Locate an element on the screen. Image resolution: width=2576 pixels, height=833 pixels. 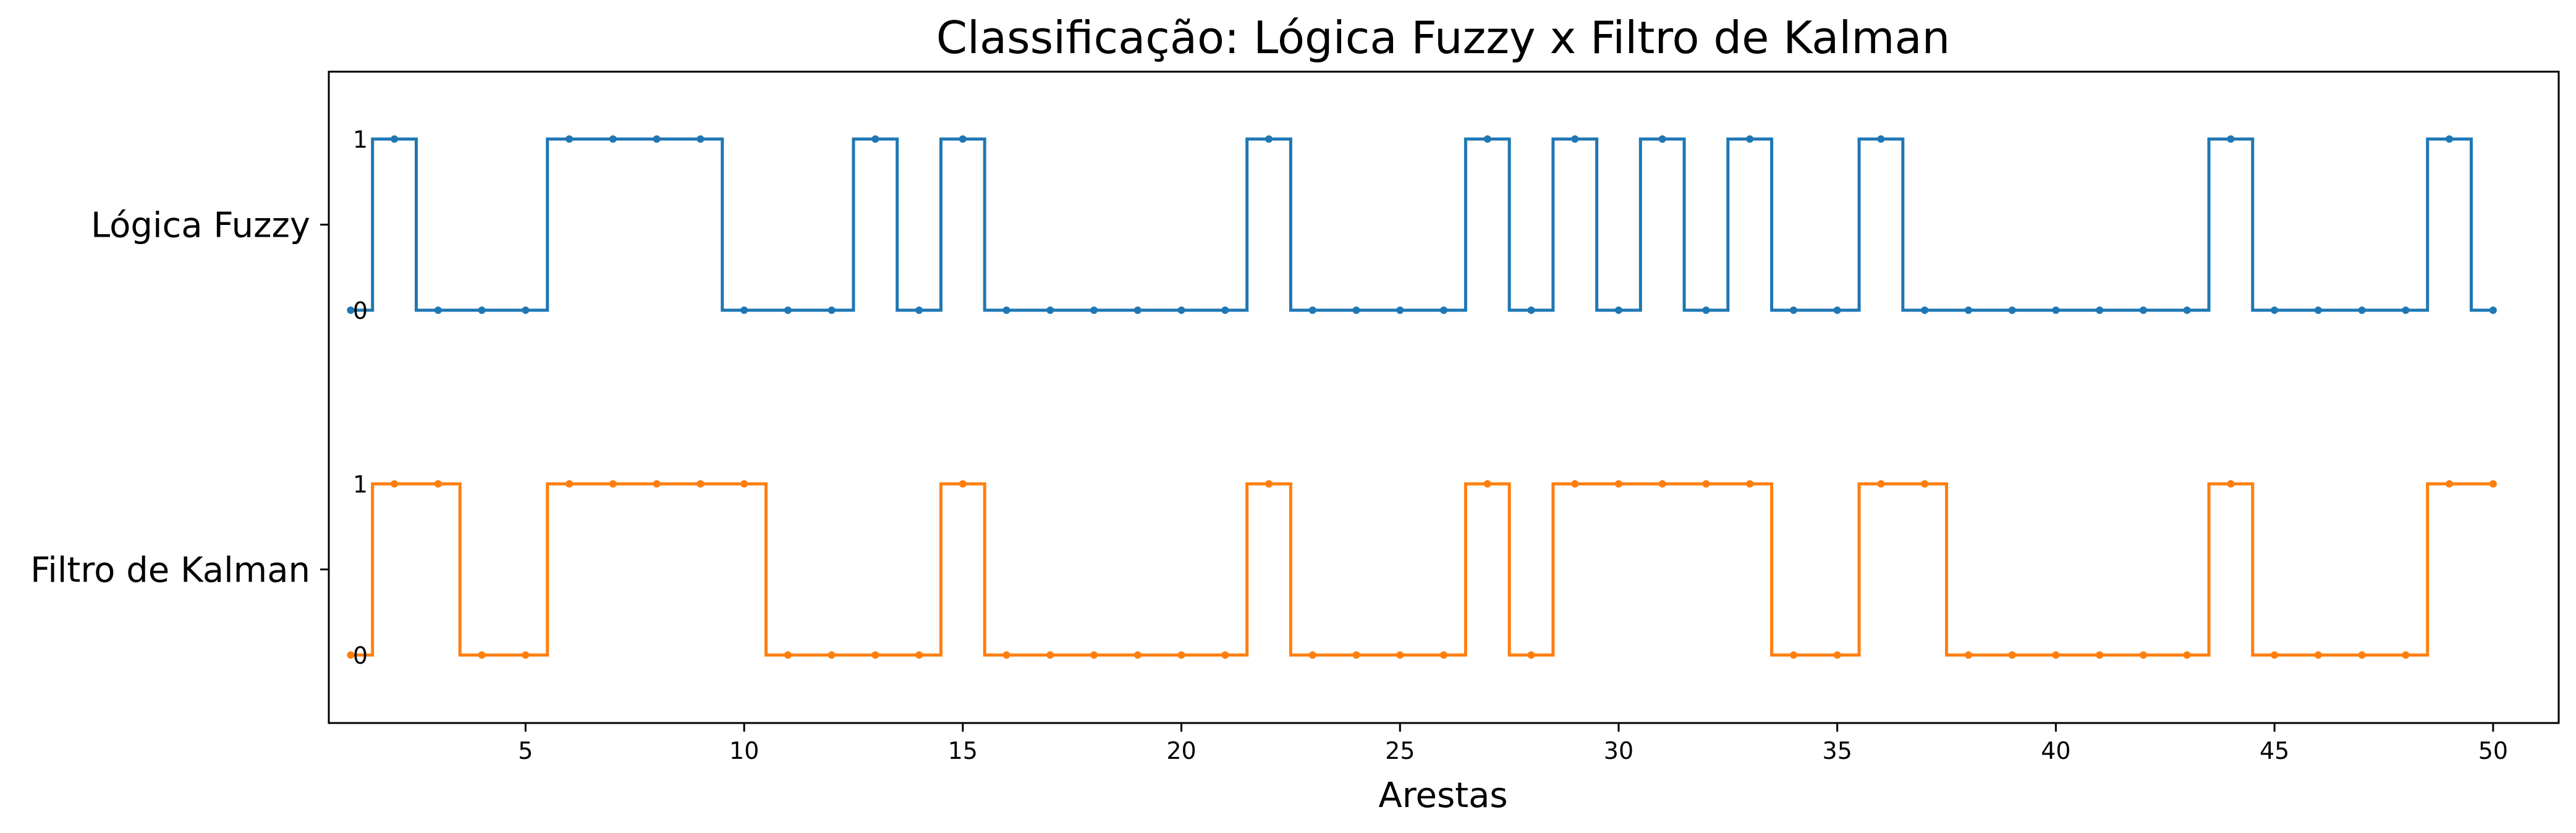
x-tick-label: 45 is located at coordinates (2274, 750).